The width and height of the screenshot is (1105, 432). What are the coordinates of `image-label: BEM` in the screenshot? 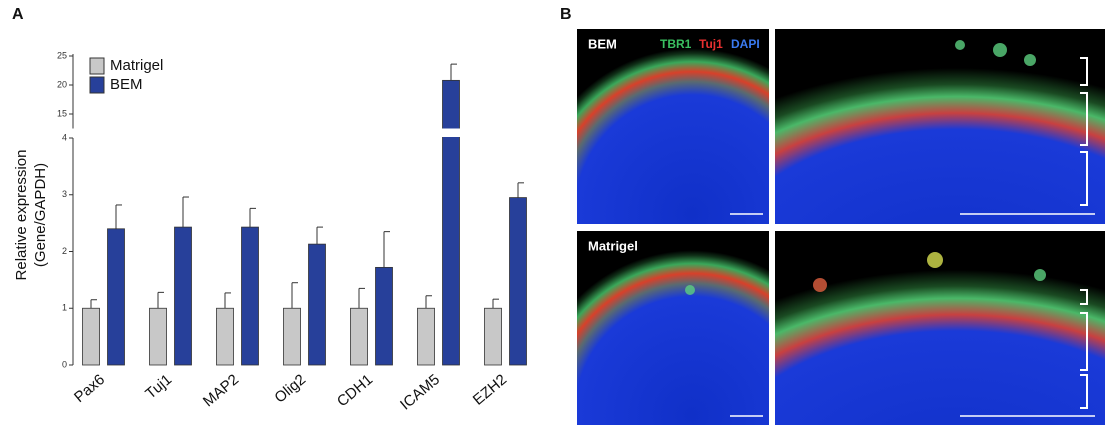 It's located at (602, 43).